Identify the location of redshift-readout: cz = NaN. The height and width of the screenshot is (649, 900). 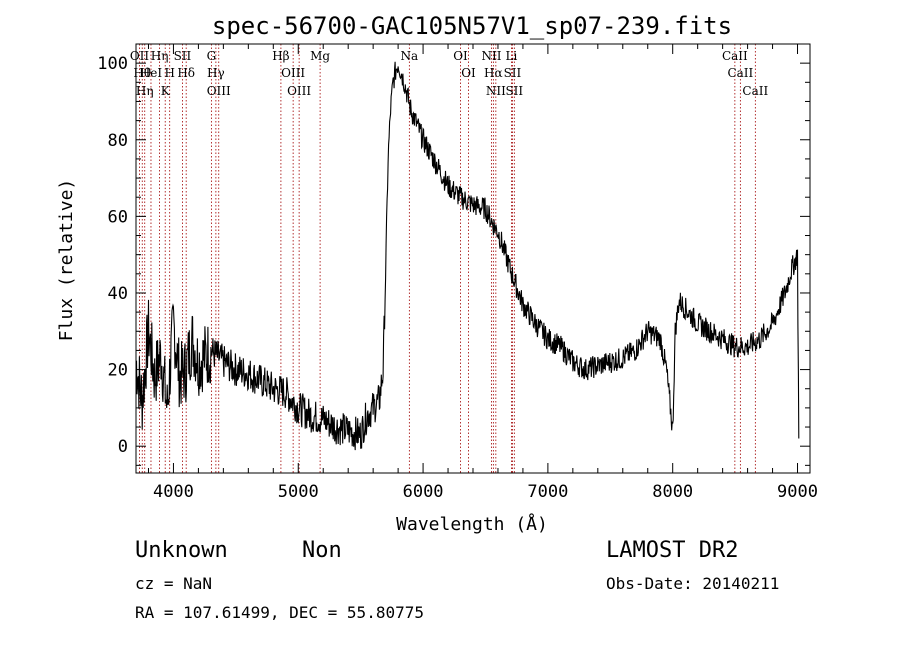
(174, 583).